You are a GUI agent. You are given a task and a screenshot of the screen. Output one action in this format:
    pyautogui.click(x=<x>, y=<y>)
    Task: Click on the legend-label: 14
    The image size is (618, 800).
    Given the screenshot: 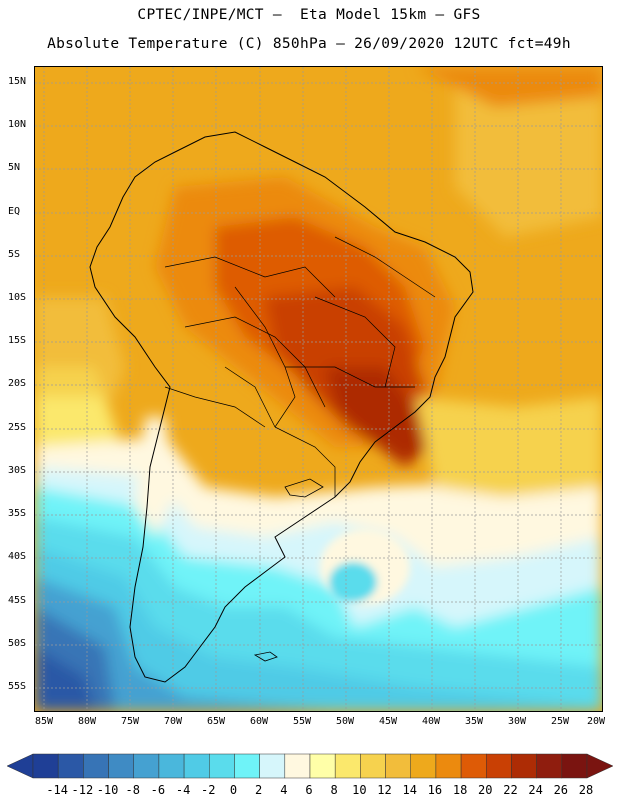 What is the action you would take?
    pyautogui.click(x=409, y=790)
    